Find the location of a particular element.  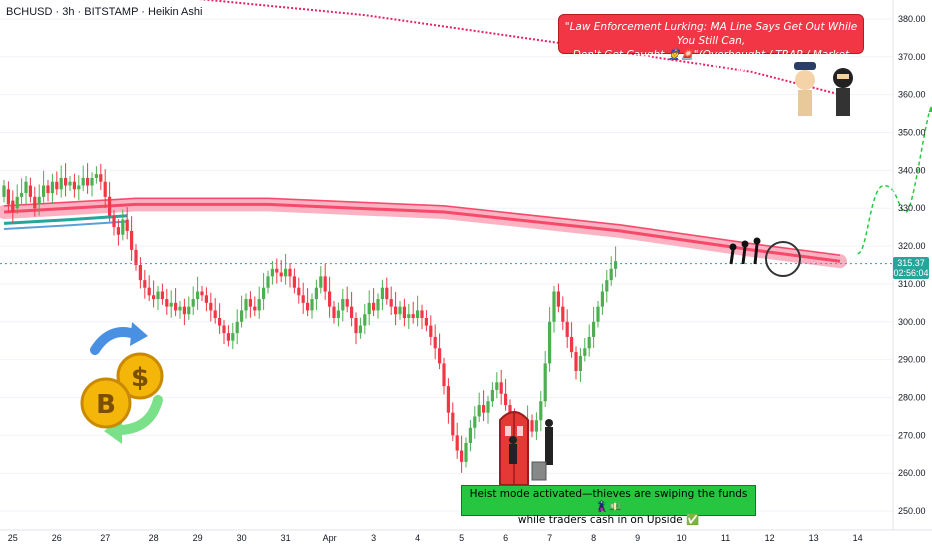

y-tick-label: 300.00 is located at coordinates (912, 322).